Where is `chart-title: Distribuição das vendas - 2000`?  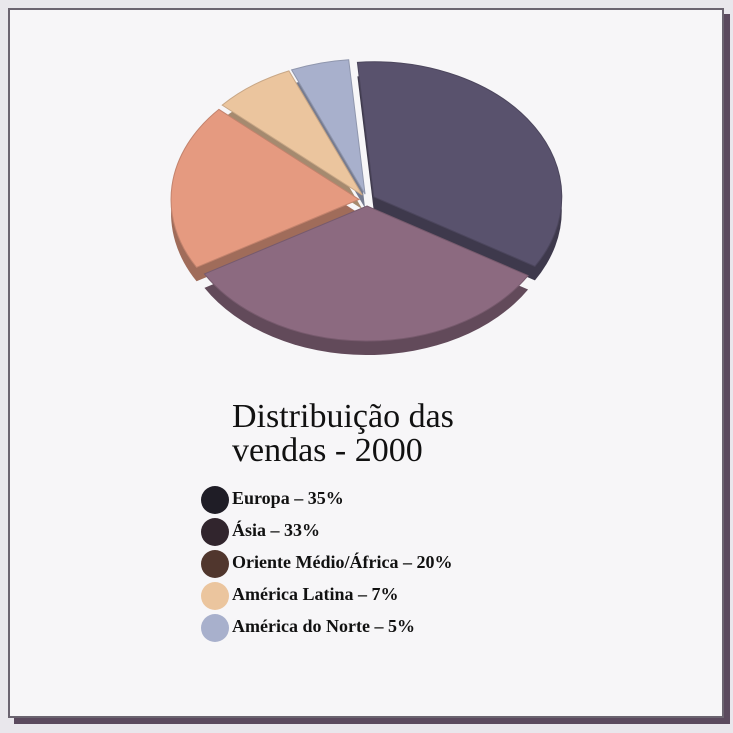
chart-title: Distribuição das vendas - 2000 is located at coordinates (343, 433).